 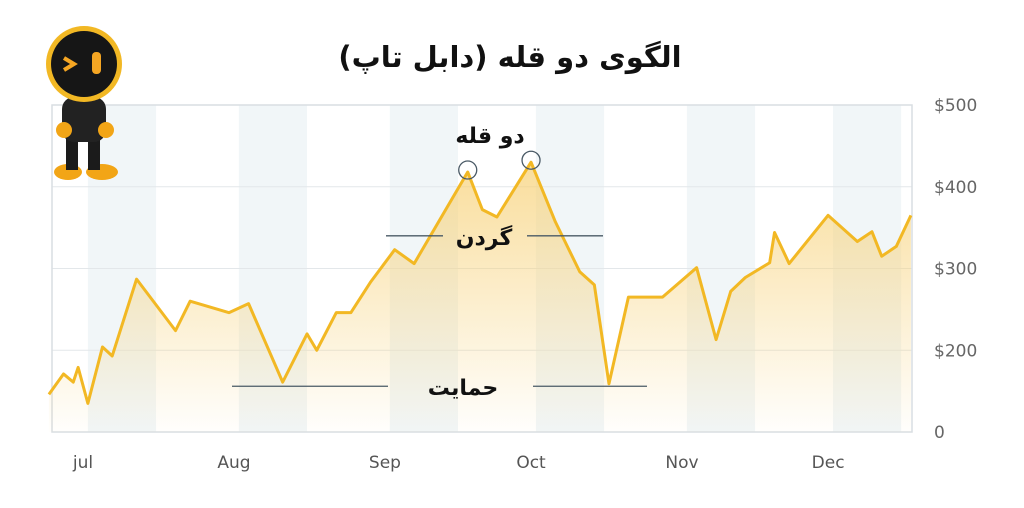 I want to click on x-tick-label: Dec, so click(x=828, y=463).